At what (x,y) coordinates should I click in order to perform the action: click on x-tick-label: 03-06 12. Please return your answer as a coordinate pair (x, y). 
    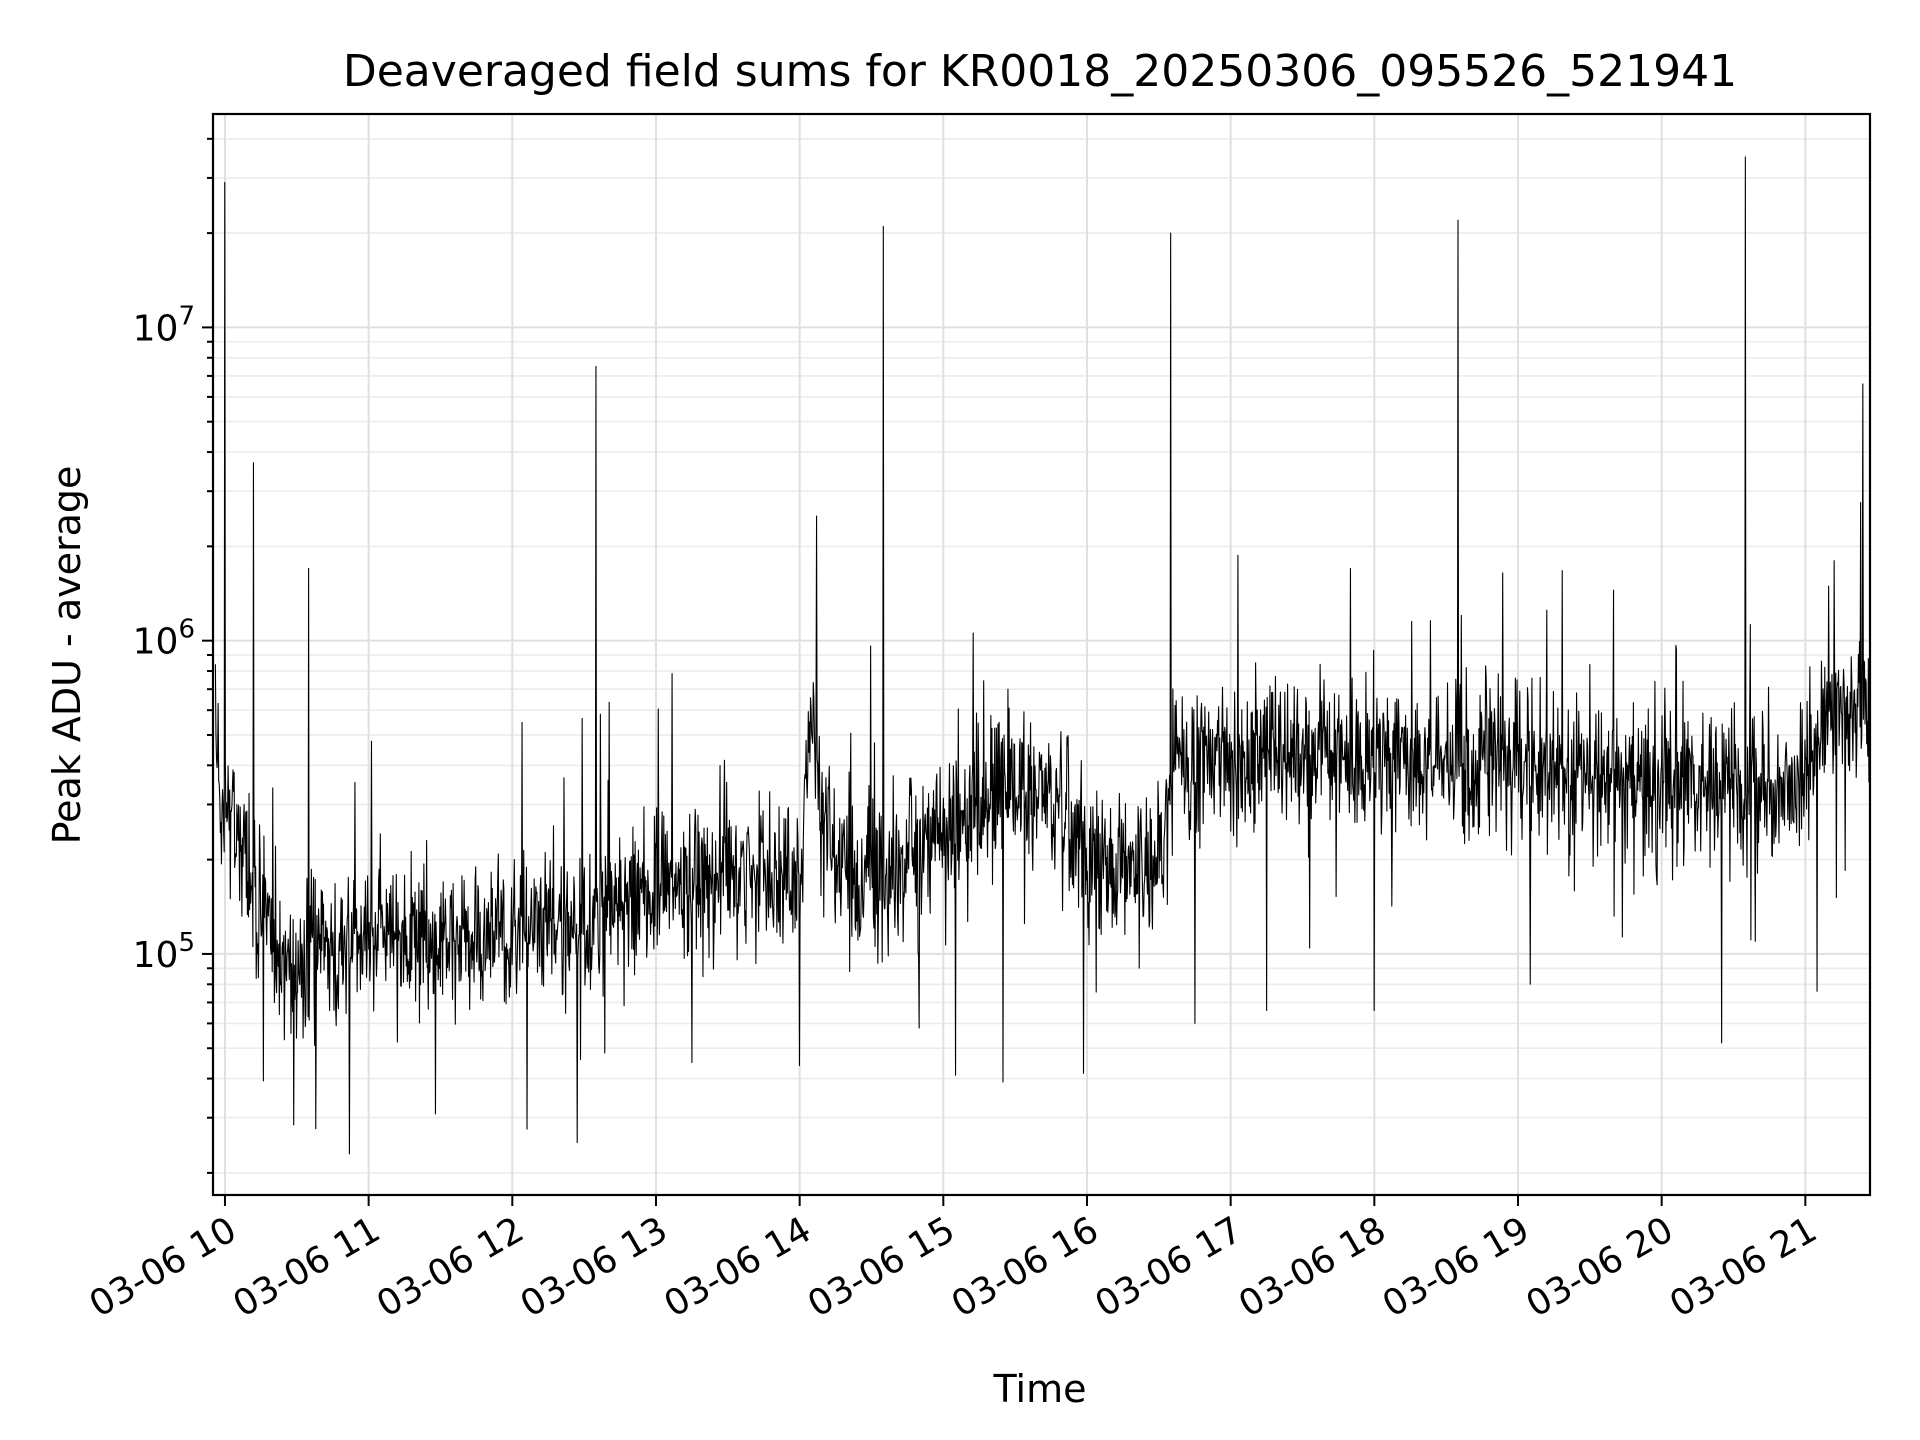
    Looking at the image, I should click on (450, 1267).